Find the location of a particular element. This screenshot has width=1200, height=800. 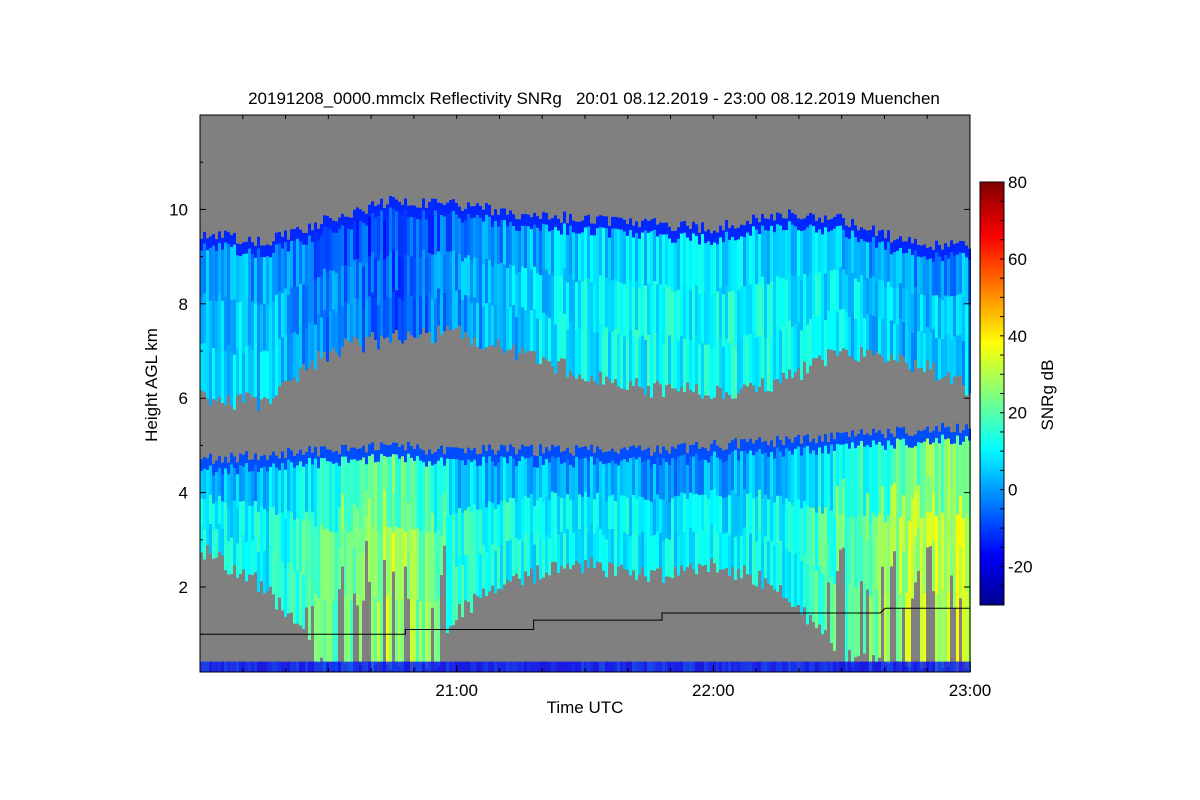

colorbar-label: SNRg dB is located at coordinates (1047, 395).